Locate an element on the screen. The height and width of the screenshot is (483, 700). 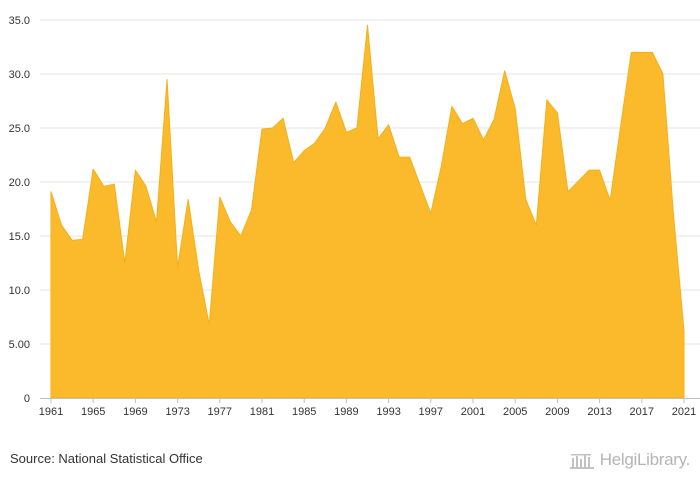
x-tick-label: 1973 is located at coordinates (177, 412).